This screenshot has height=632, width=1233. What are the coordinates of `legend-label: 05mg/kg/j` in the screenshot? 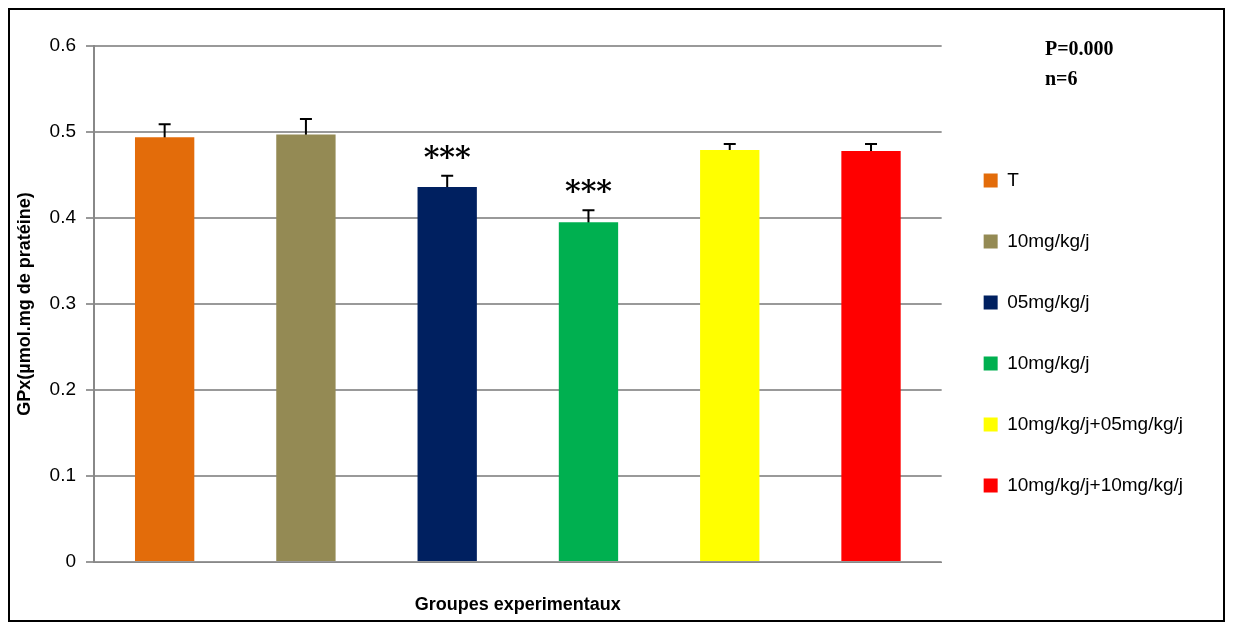 It's located at (1048, 301).